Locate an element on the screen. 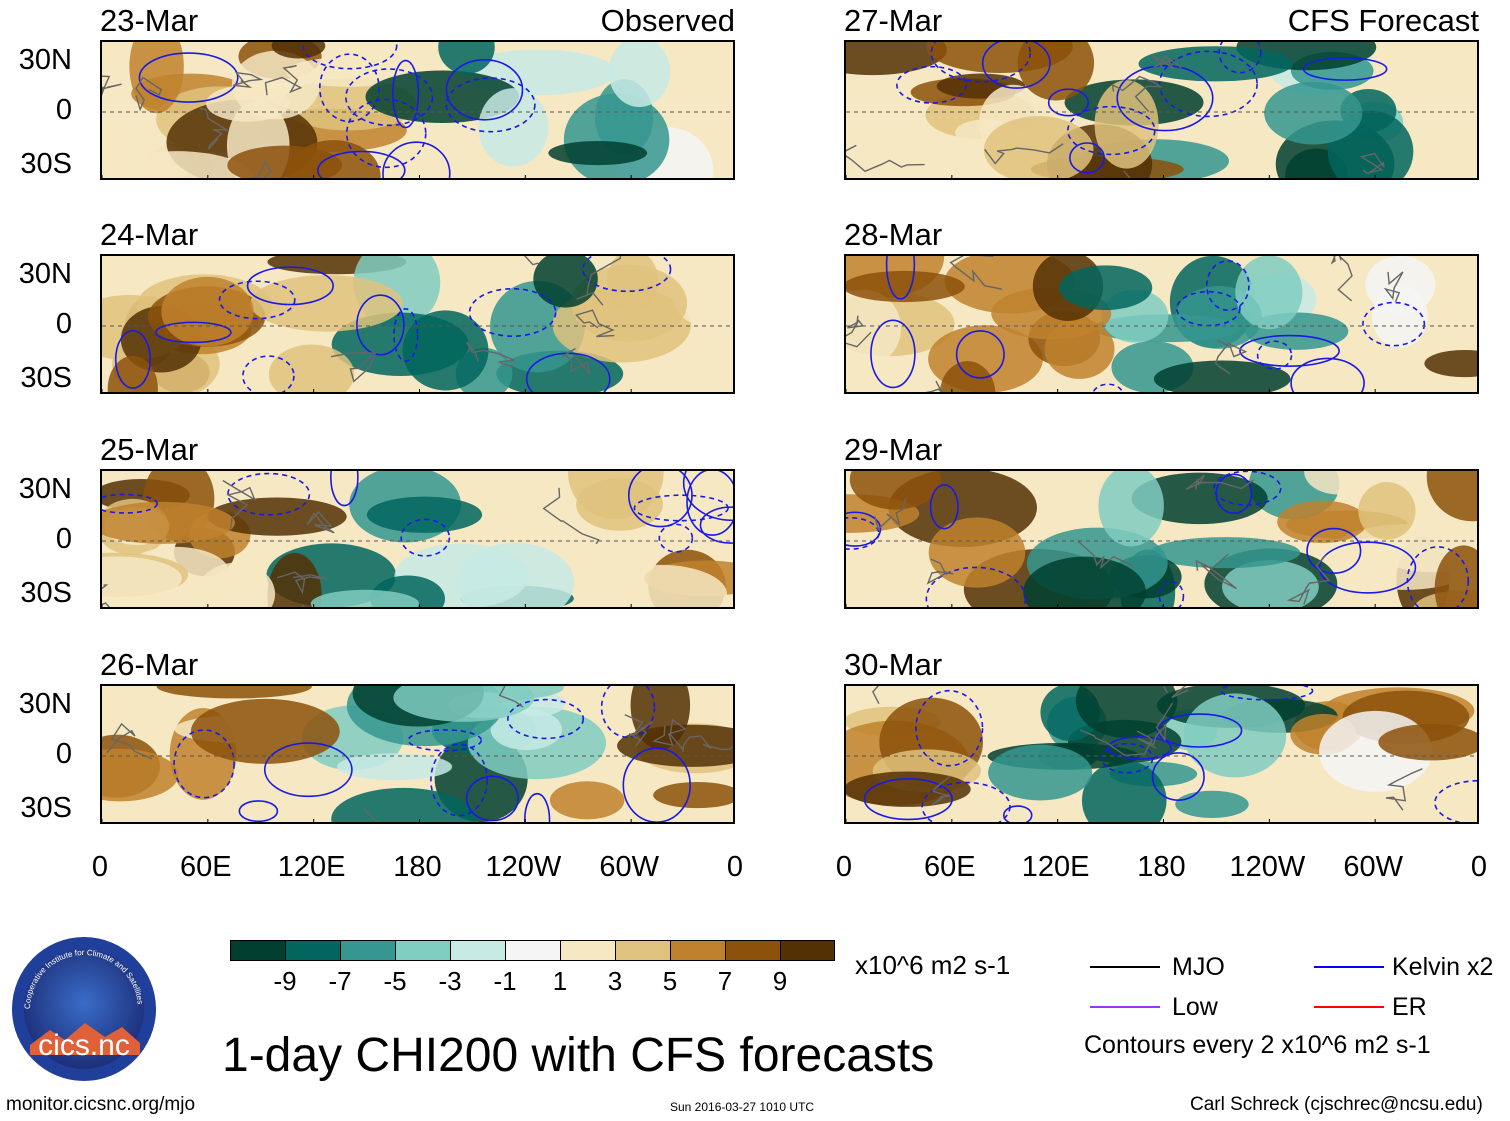 The image size is (1510, 1121). colorbar-tick-label: -5 is located at coordinates (395, 981).